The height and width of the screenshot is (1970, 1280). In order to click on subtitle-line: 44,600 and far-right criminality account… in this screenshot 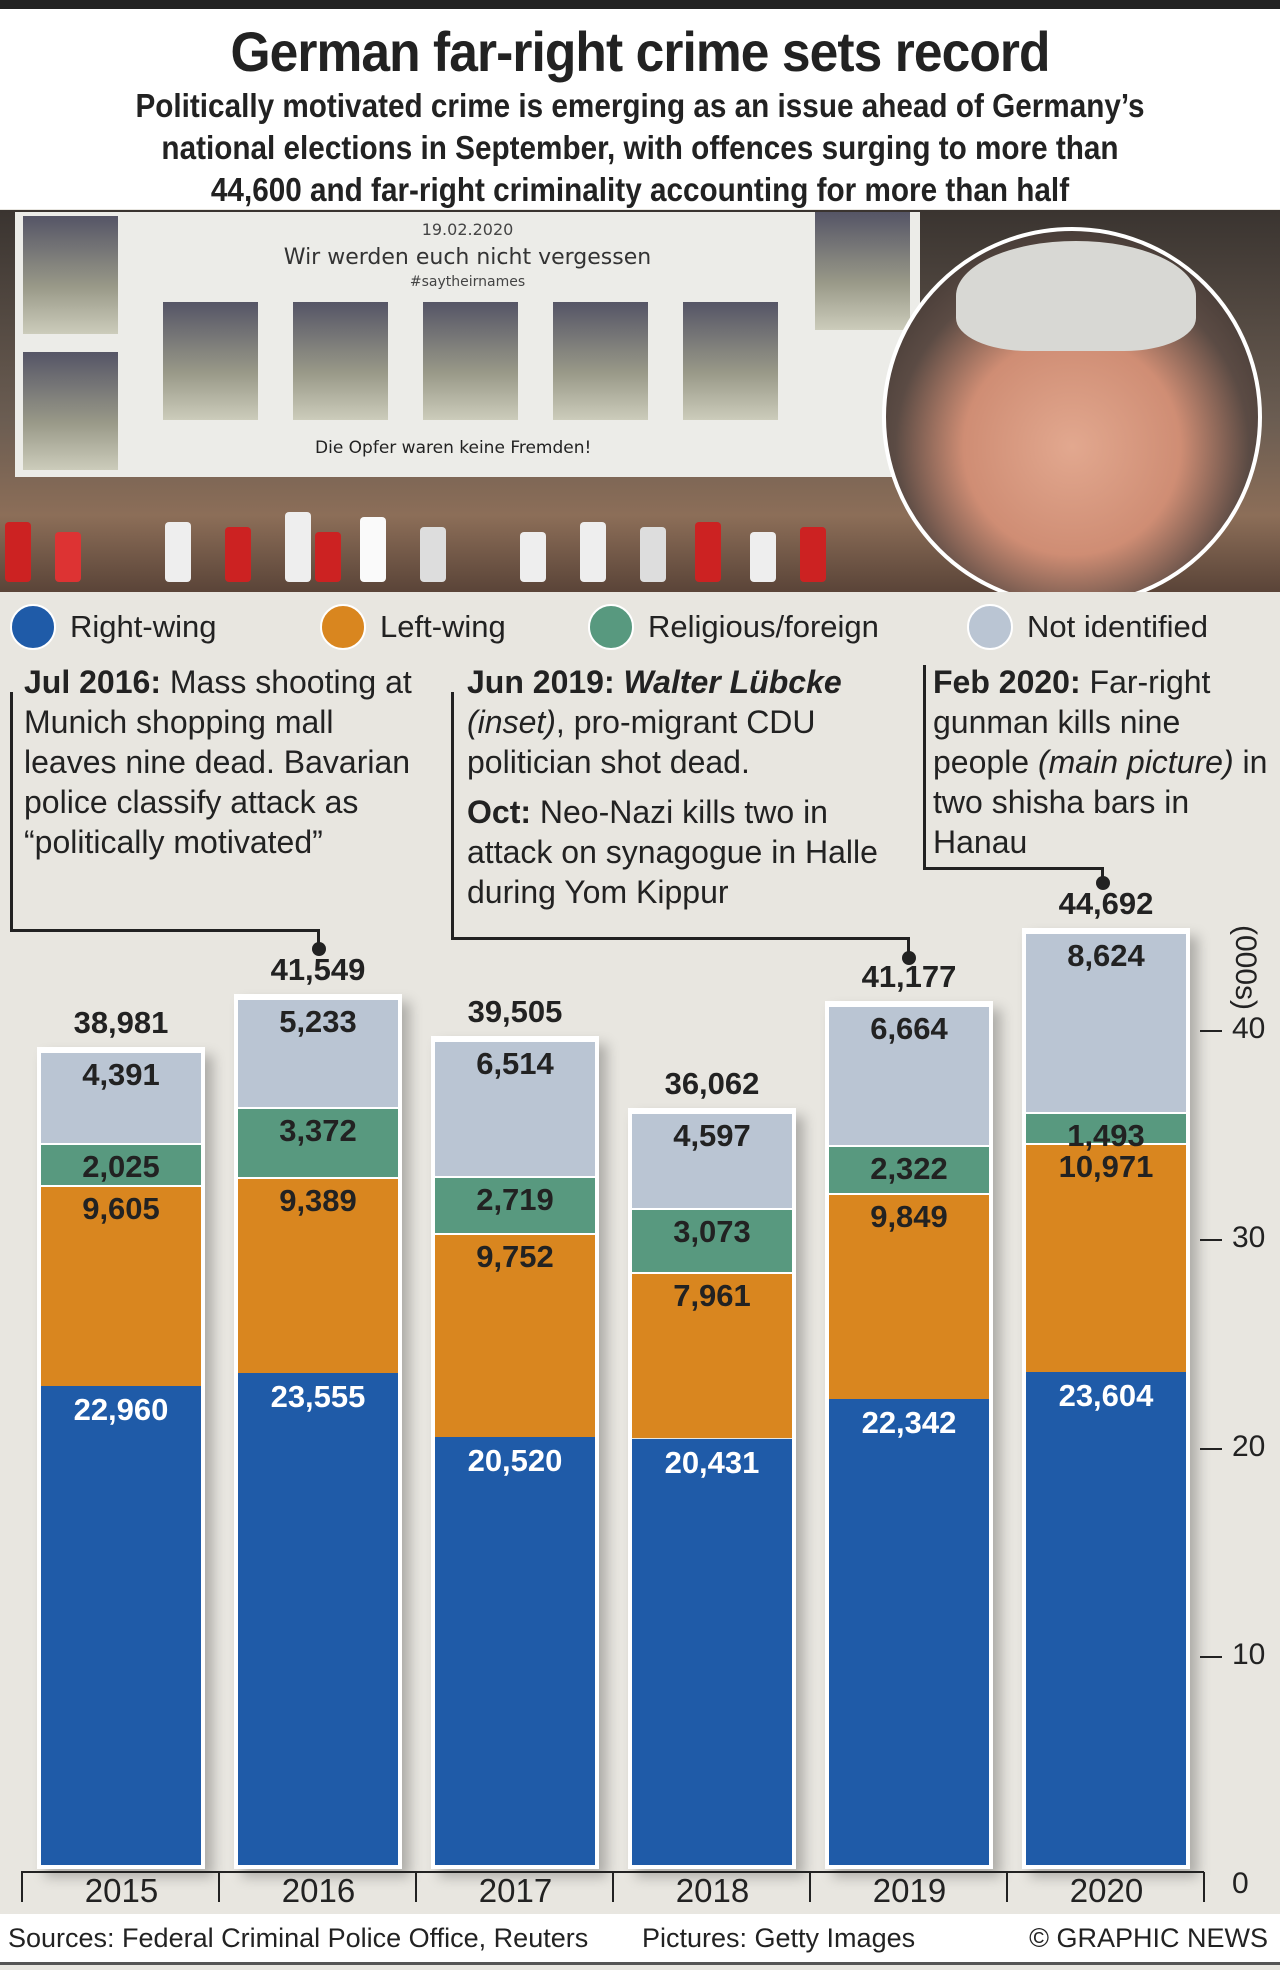, I will do `click(640, 189)`.